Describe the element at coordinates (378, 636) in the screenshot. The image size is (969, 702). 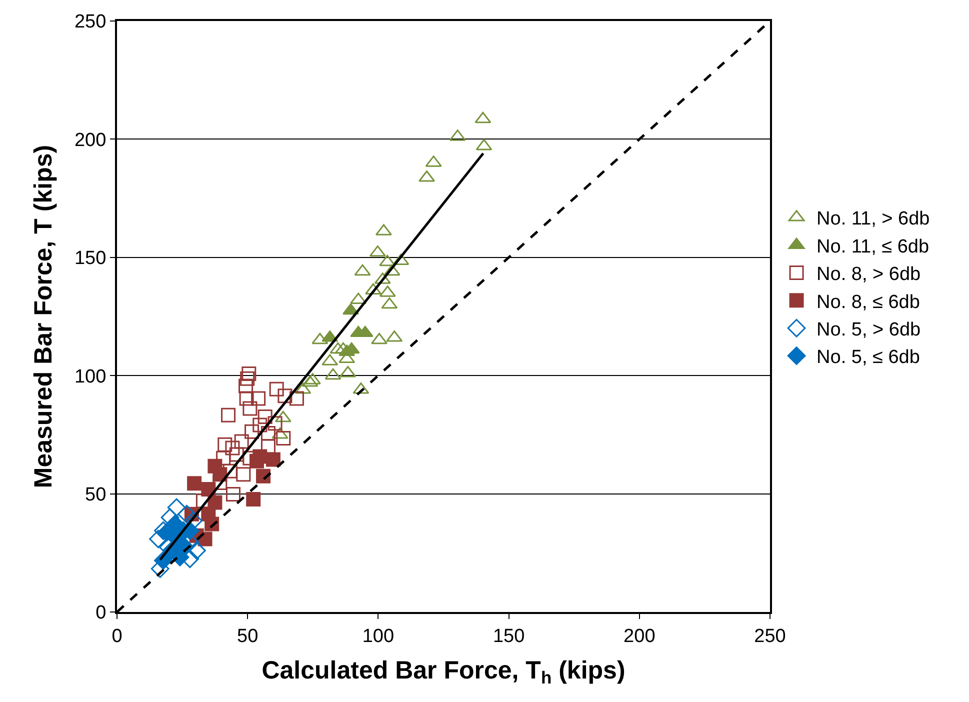
I see `x-tick-label: 100` at that location.